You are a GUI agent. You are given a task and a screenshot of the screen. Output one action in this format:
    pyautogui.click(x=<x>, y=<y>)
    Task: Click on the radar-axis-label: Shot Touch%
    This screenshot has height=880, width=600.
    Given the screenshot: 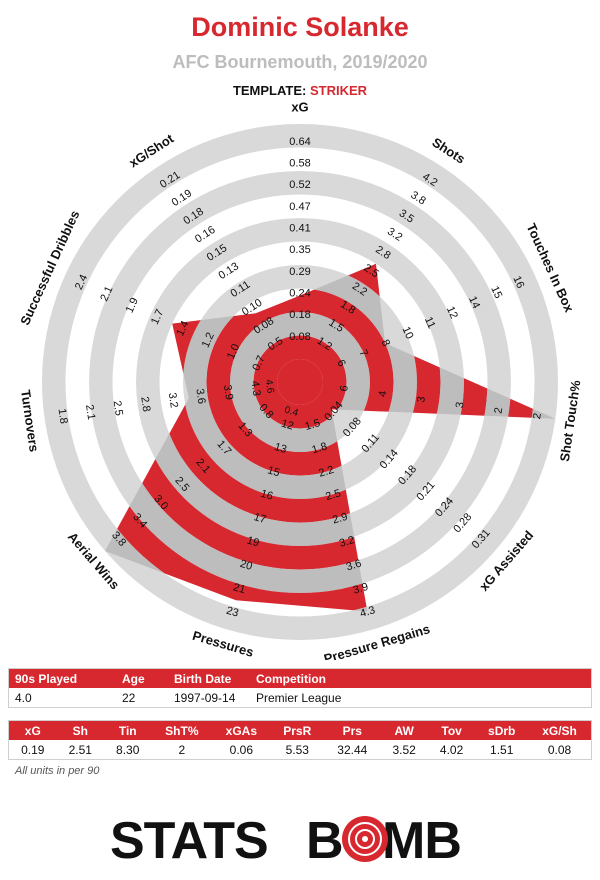 What is the action you would take?
    pyautogui.click(x=570, y=421)
    